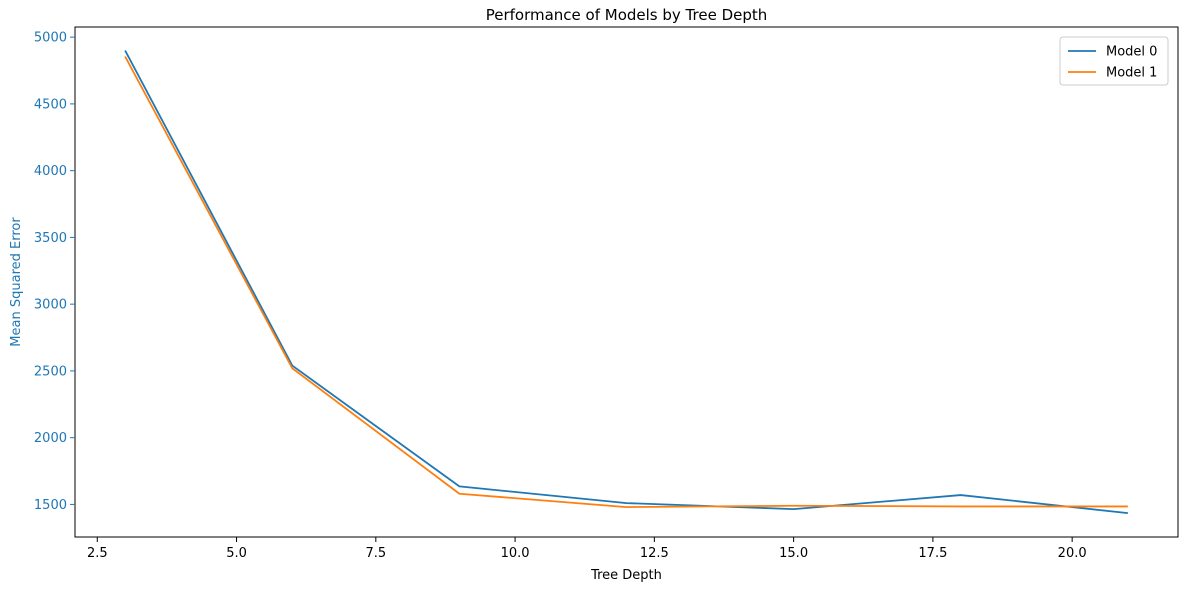  Describe the element at coordinates (50, 38) in the screenshot. I see `y-tick-label: 5000` at that location.